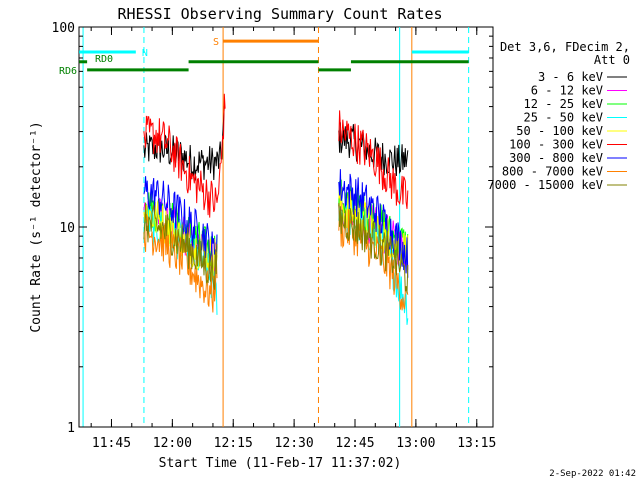 The height and width of the screenshot is (480, 640). What do you see at coordinates (264, 57) in the screenshot?
I see `flag-bars: N S RD0 RD6` at bounding box center [264, 57].